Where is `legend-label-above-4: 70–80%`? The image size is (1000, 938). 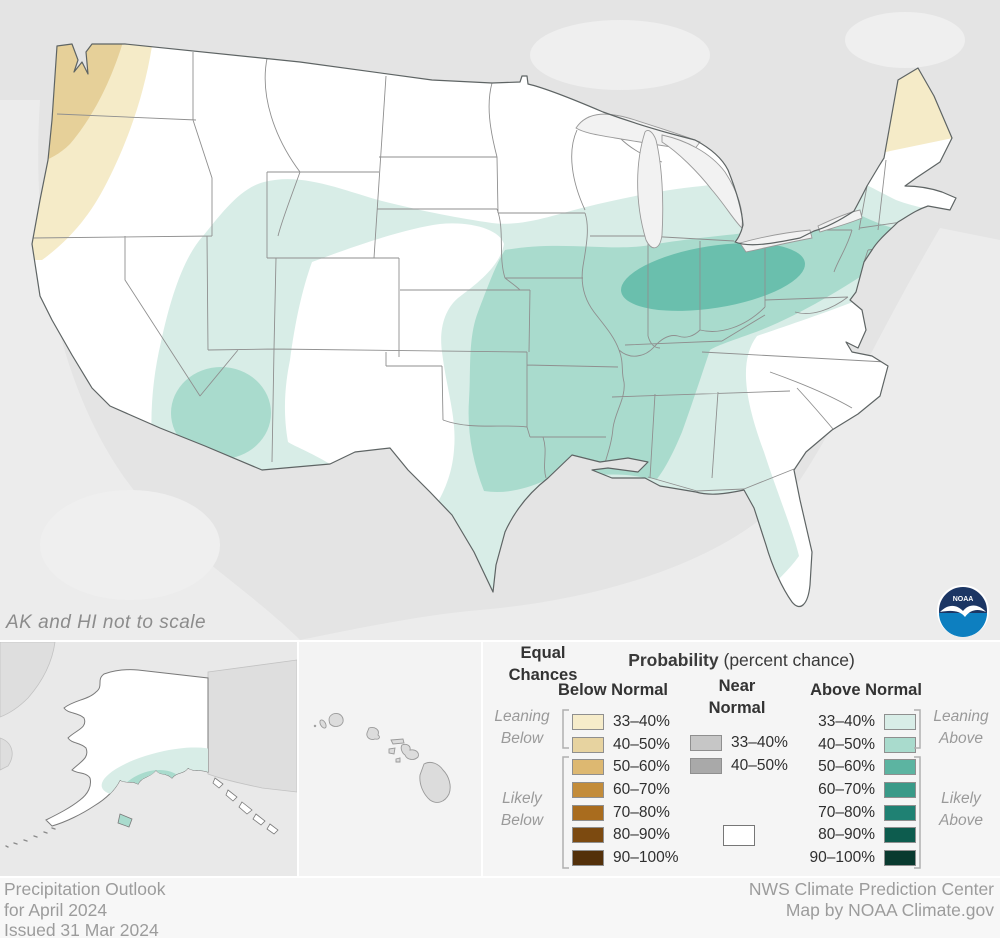
legend-label-above-4: 70–80% is located at coordinates (846, 812).